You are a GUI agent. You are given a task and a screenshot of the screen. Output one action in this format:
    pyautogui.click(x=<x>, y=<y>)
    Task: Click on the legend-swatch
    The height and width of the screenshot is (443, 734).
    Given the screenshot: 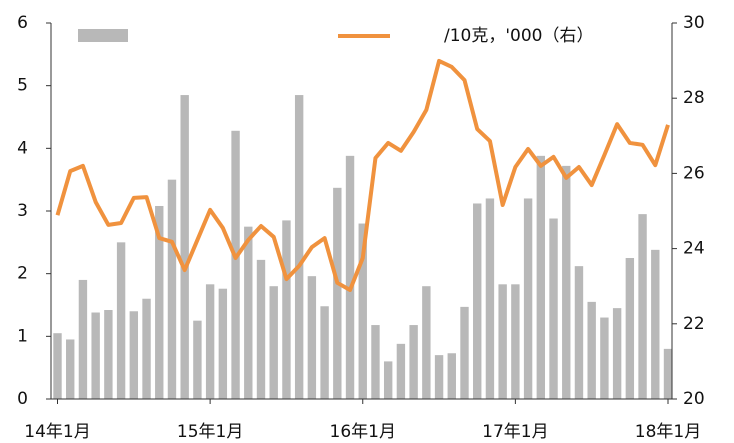 What is the action you would take?
    pyautogui.click(x=103, y=35)
    